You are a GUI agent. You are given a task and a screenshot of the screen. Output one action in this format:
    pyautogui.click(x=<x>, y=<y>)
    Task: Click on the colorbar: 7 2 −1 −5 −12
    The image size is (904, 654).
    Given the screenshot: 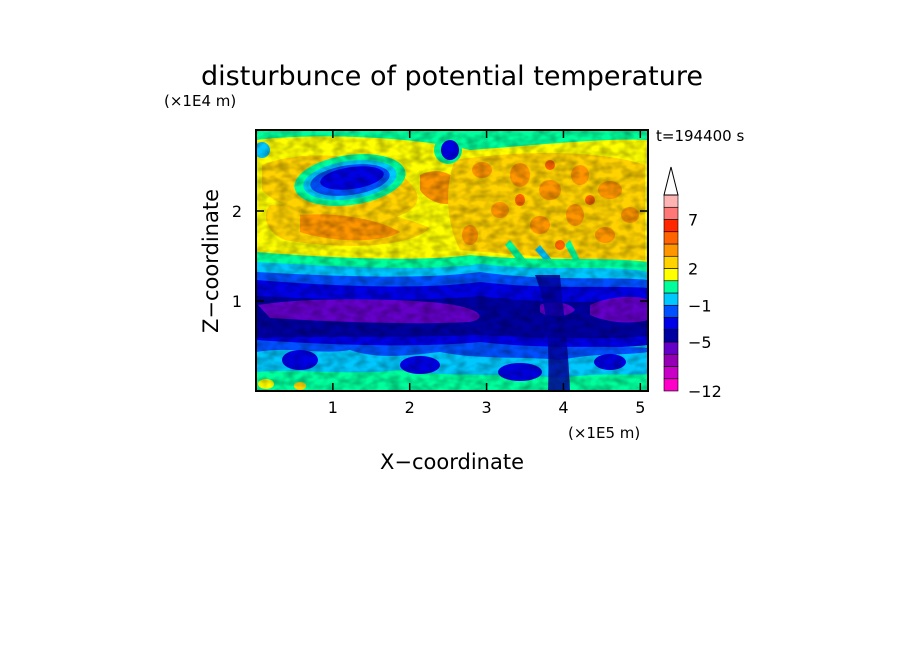 What is the action you would take?
    pyautogui.click(x=692, y=283)
    